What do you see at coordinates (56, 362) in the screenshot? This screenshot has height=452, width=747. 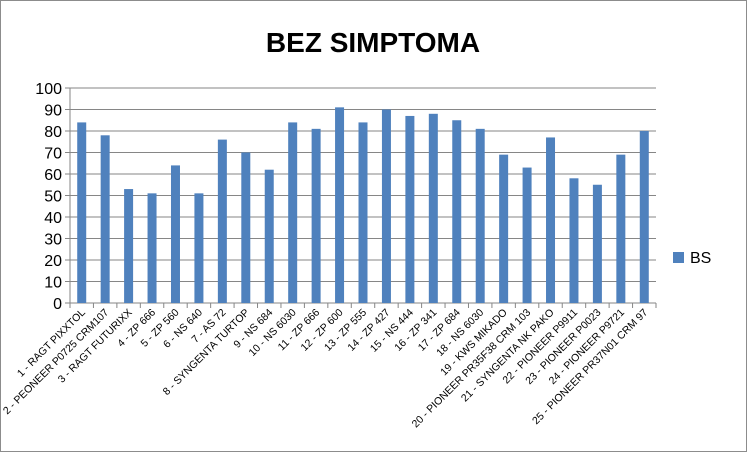 I see `x-tick-label: 2 - PEONEER P0725 CRM107` at bounding box center [56, 362].